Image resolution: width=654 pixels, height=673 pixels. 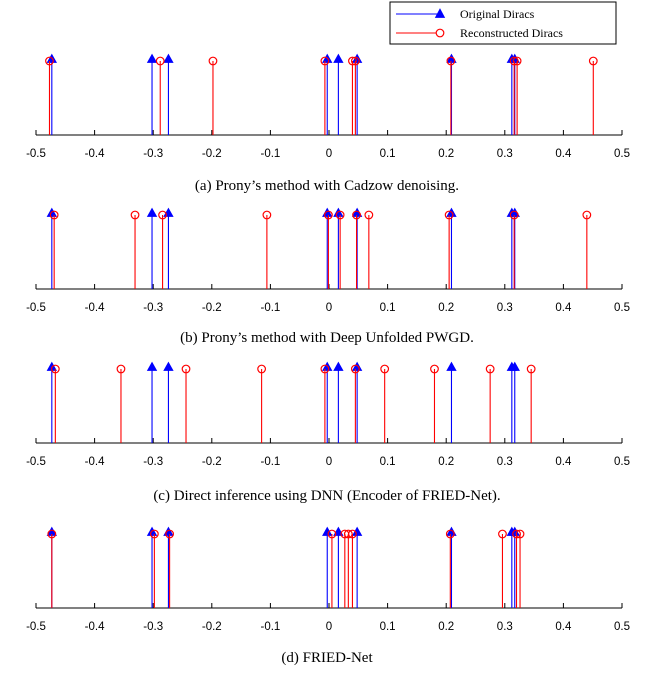 I want to click on legend-original-label: Original Diracs, so click(x=497, y=14).